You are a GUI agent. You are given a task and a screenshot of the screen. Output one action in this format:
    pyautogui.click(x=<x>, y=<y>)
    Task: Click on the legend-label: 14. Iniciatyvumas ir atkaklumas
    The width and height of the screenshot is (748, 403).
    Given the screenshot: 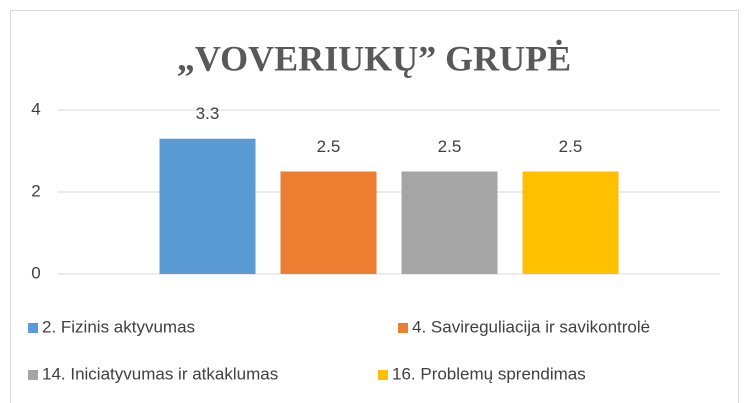 What is the action you would take?
    pyautogui.click(x=160, y=373)
    